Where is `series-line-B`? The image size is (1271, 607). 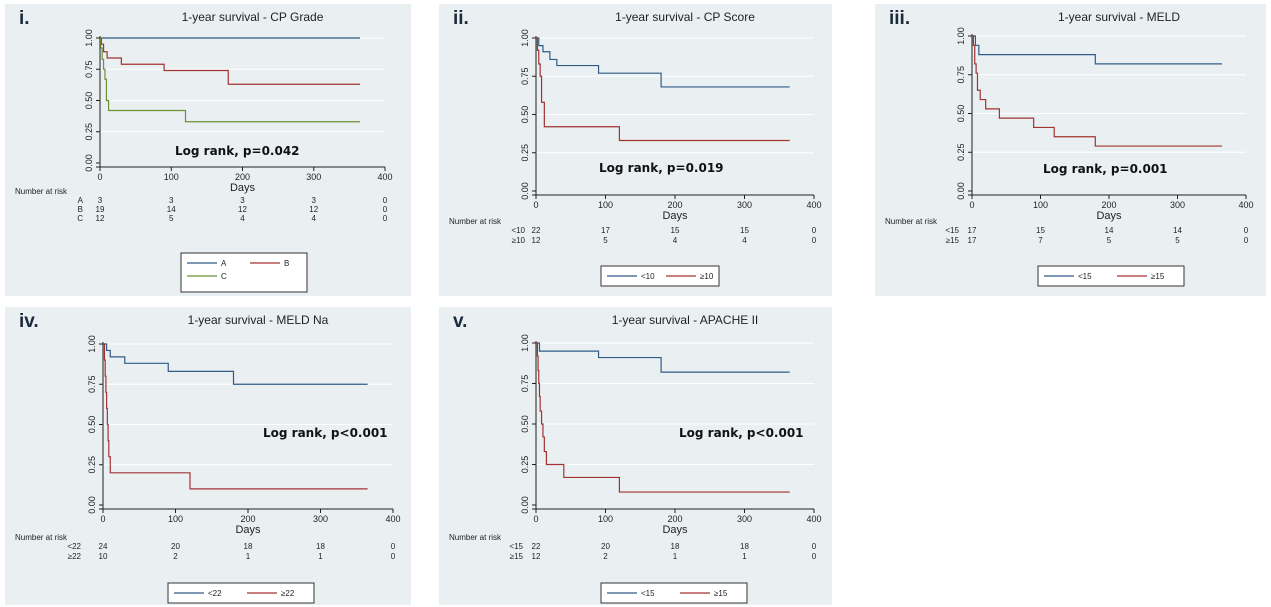 series-line-B is located at coordinates (230, 61).